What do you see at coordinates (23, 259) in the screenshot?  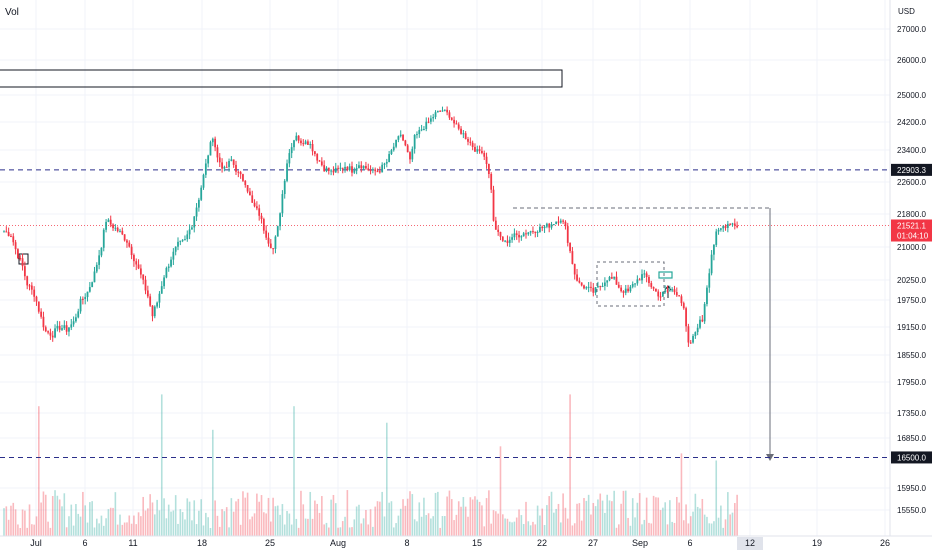 I see `note-square-marker` at bounding box center [23, 259].